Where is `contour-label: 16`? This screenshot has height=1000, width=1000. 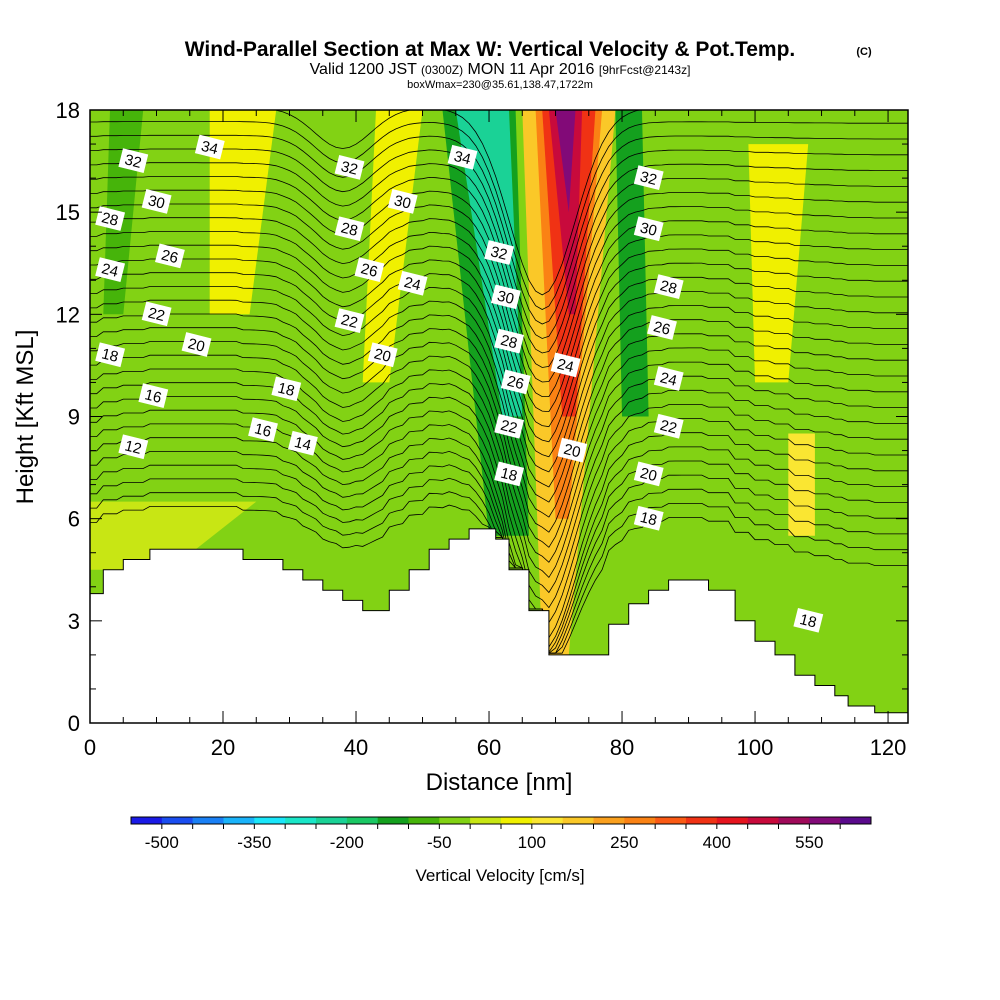 contour-label: 16 is located at coordinates (153, 395).